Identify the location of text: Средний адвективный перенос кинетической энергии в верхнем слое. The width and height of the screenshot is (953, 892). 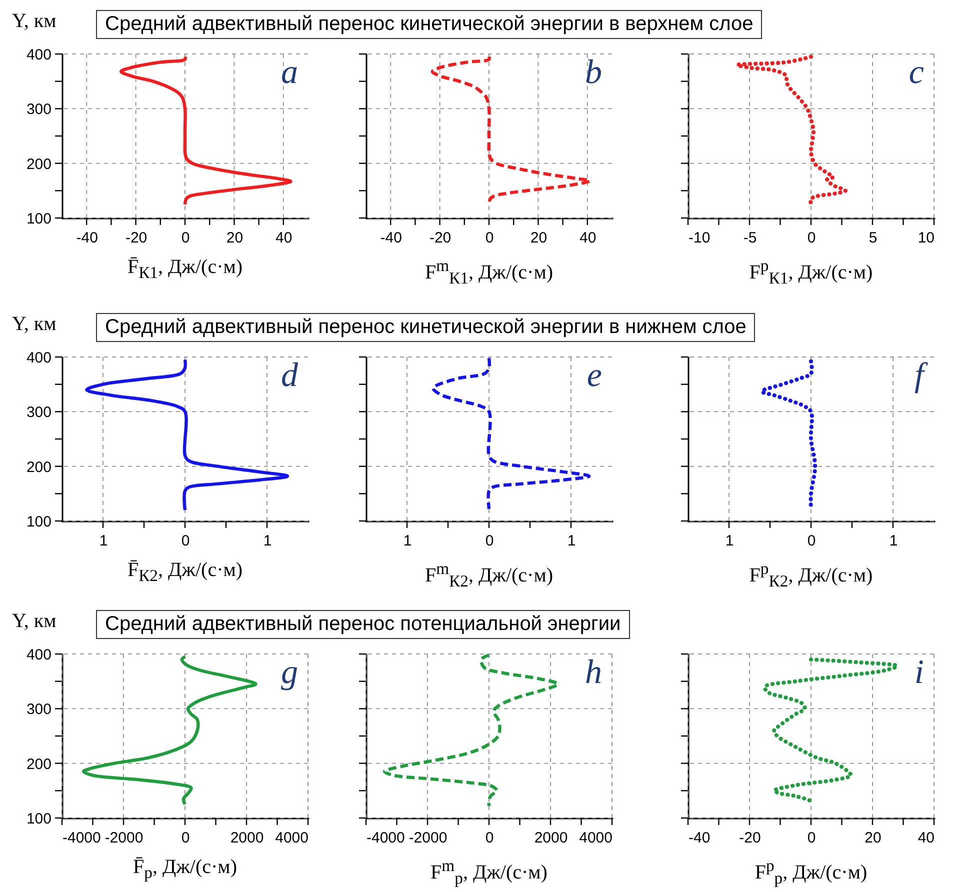
(429, 24).